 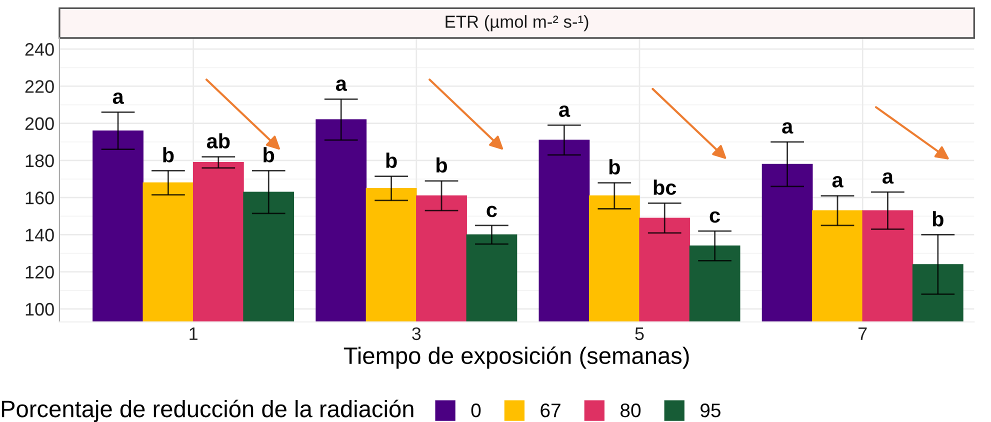 What do you see at coordinates (40, 198) in the screenshot?
I see `y-tick-label: 160` at bounding box center [40, 198].